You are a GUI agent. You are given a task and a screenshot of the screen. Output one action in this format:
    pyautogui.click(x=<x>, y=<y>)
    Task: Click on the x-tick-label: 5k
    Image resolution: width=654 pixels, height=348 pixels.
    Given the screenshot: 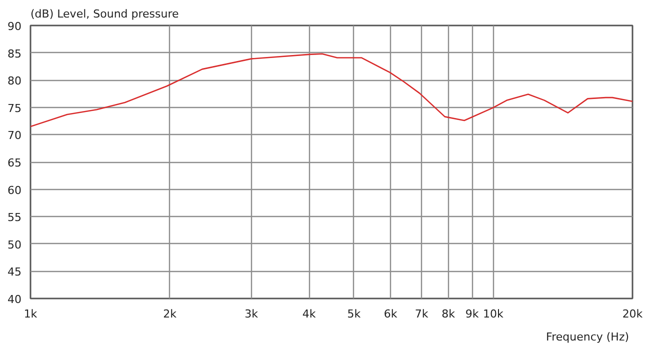 What is the action you would take?
    pyautogui.click(x=354, y=314)
    